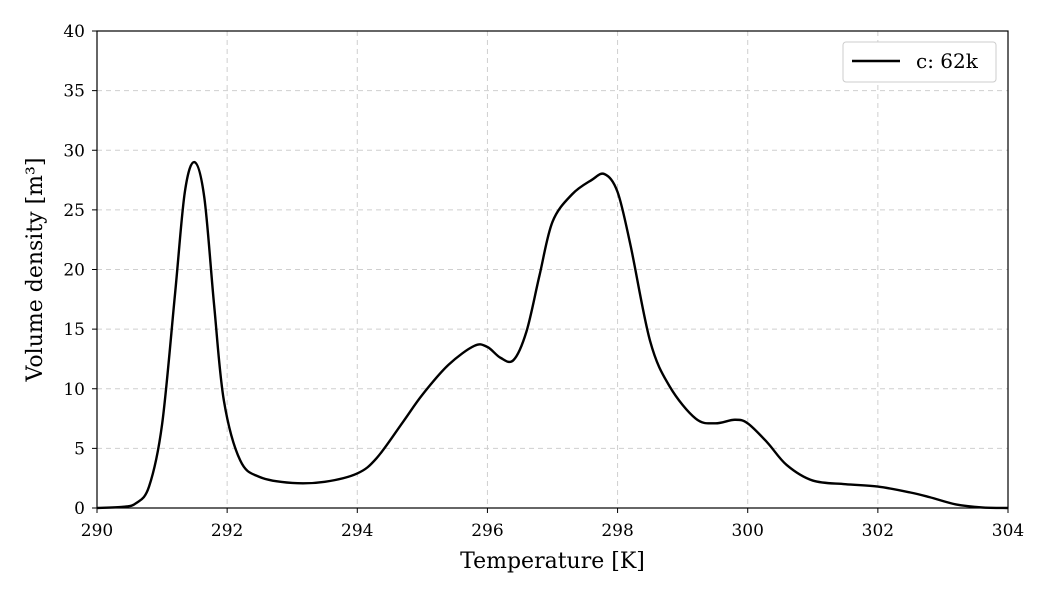 The height and width of the screenshot is (604, 1050). What do you see at coordinates (1008, 531) in the screenshot?
I see `x-tick-label: 304` at bounding box center [1008, 531].